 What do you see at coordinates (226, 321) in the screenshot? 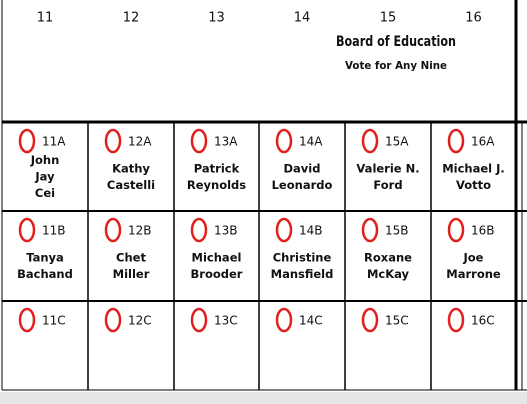
I see `candidate-code: 13C` at bounding box center [226, 321].